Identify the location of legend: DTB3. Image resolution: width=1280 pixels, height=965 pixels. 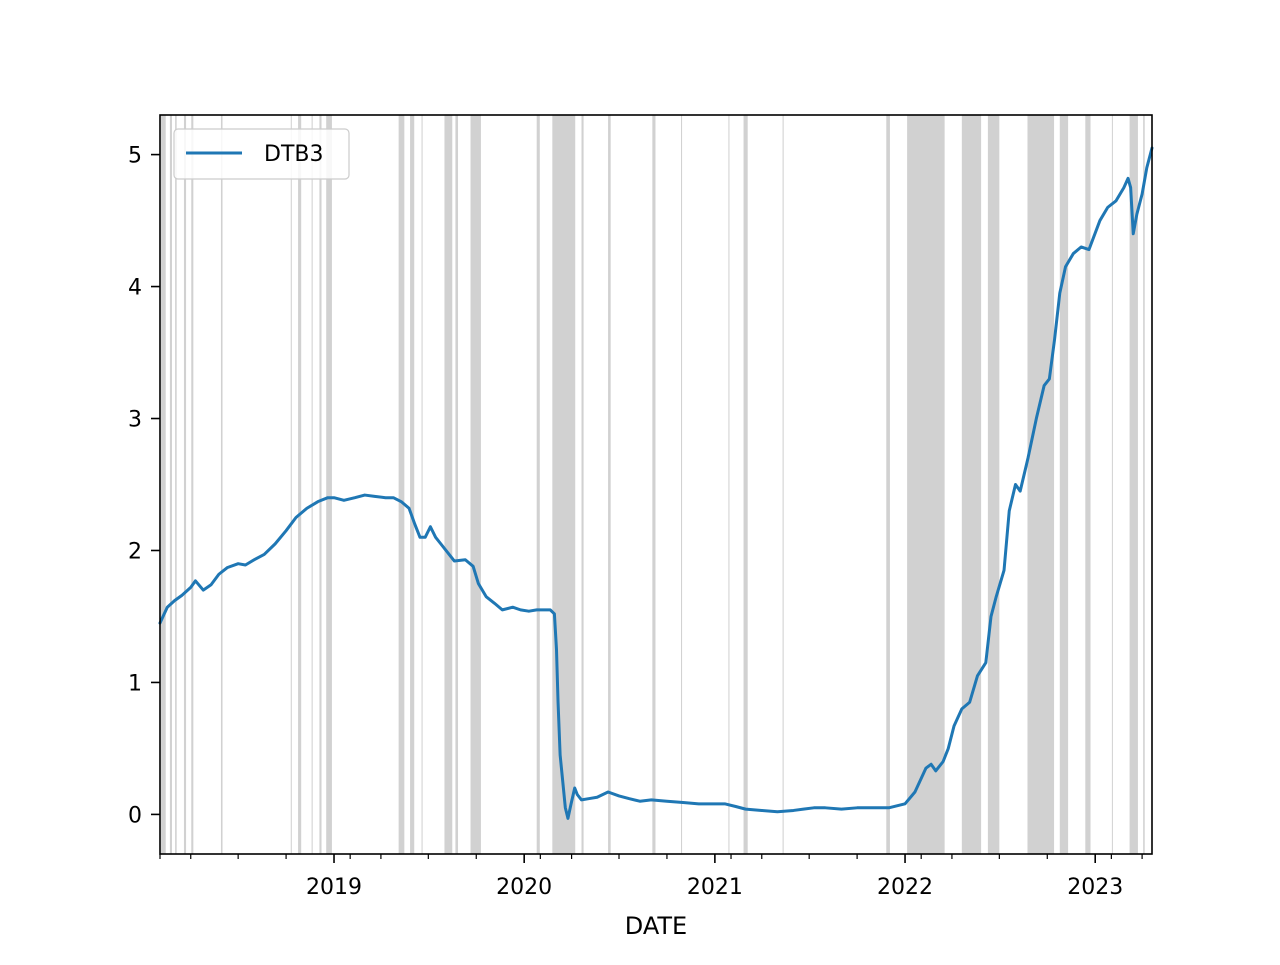
(261, 154).